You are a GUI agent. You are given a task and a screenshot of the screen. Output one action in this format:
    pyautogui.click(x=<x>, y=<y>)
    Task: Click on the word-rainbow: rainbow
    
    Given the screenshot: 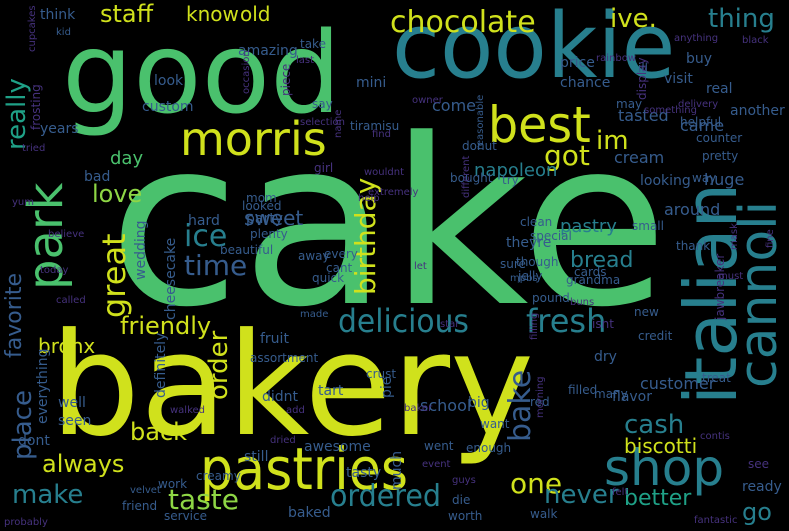 What is the action you would take?
    pyautogui.click(x=616, y=58)
    